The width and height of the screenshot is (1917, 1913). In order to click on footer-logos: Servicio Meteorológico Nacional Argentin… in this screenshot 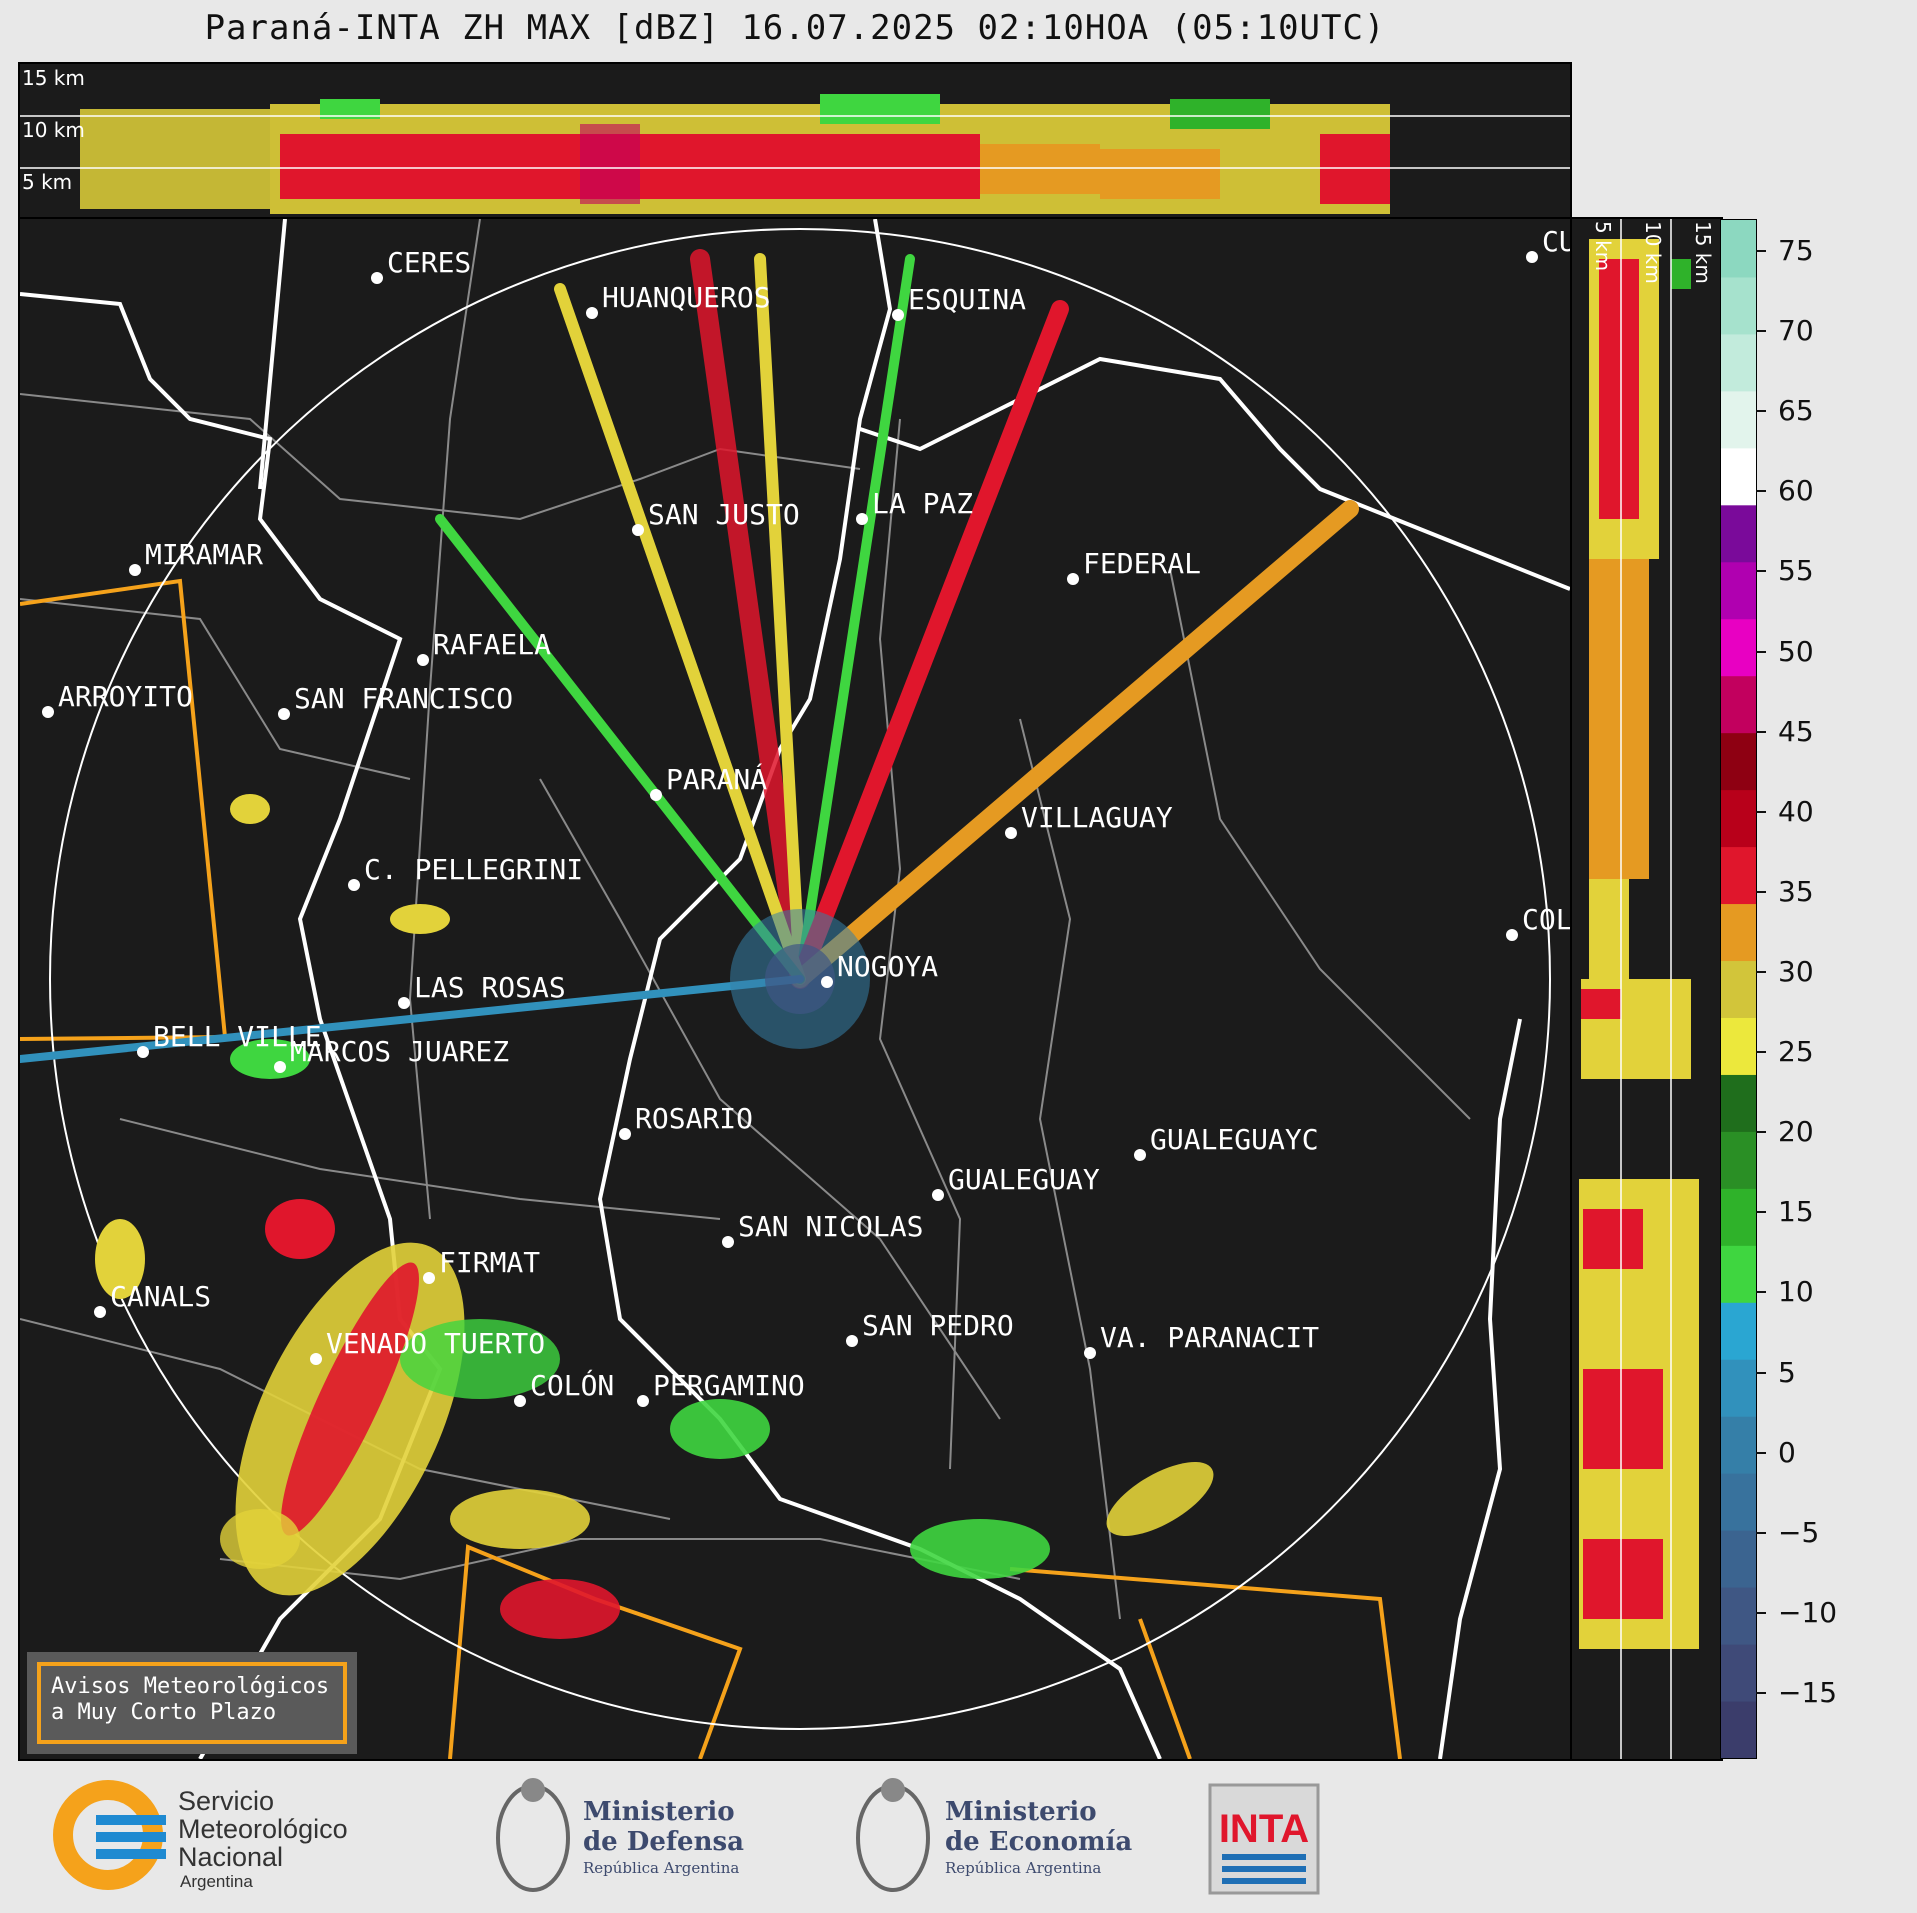, I will do `click(958, 1834)`.